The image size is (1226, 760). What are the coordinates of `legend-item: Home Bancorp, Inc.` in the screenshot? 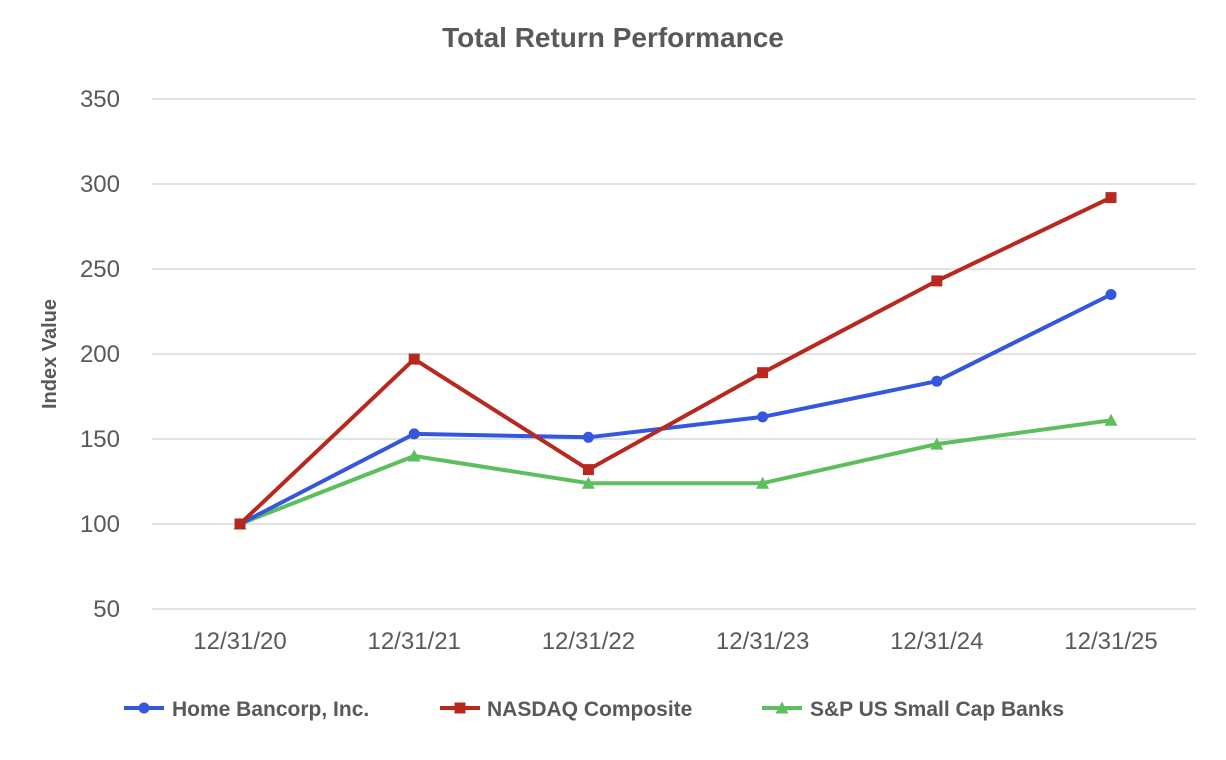 It's located at (246, 709).